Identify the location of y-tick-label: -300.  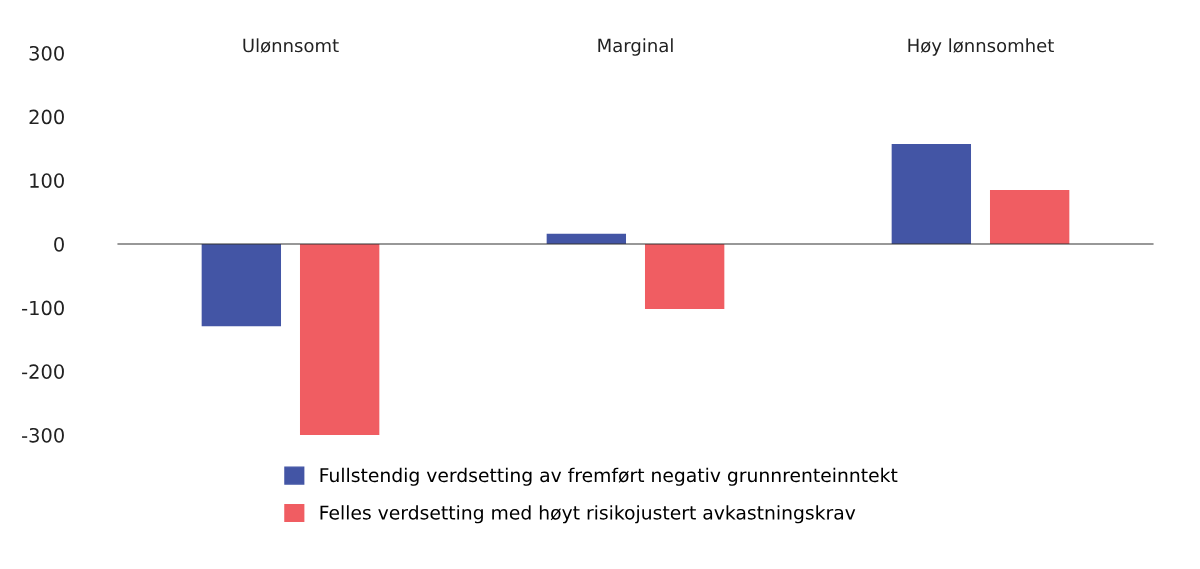
(43, 435).